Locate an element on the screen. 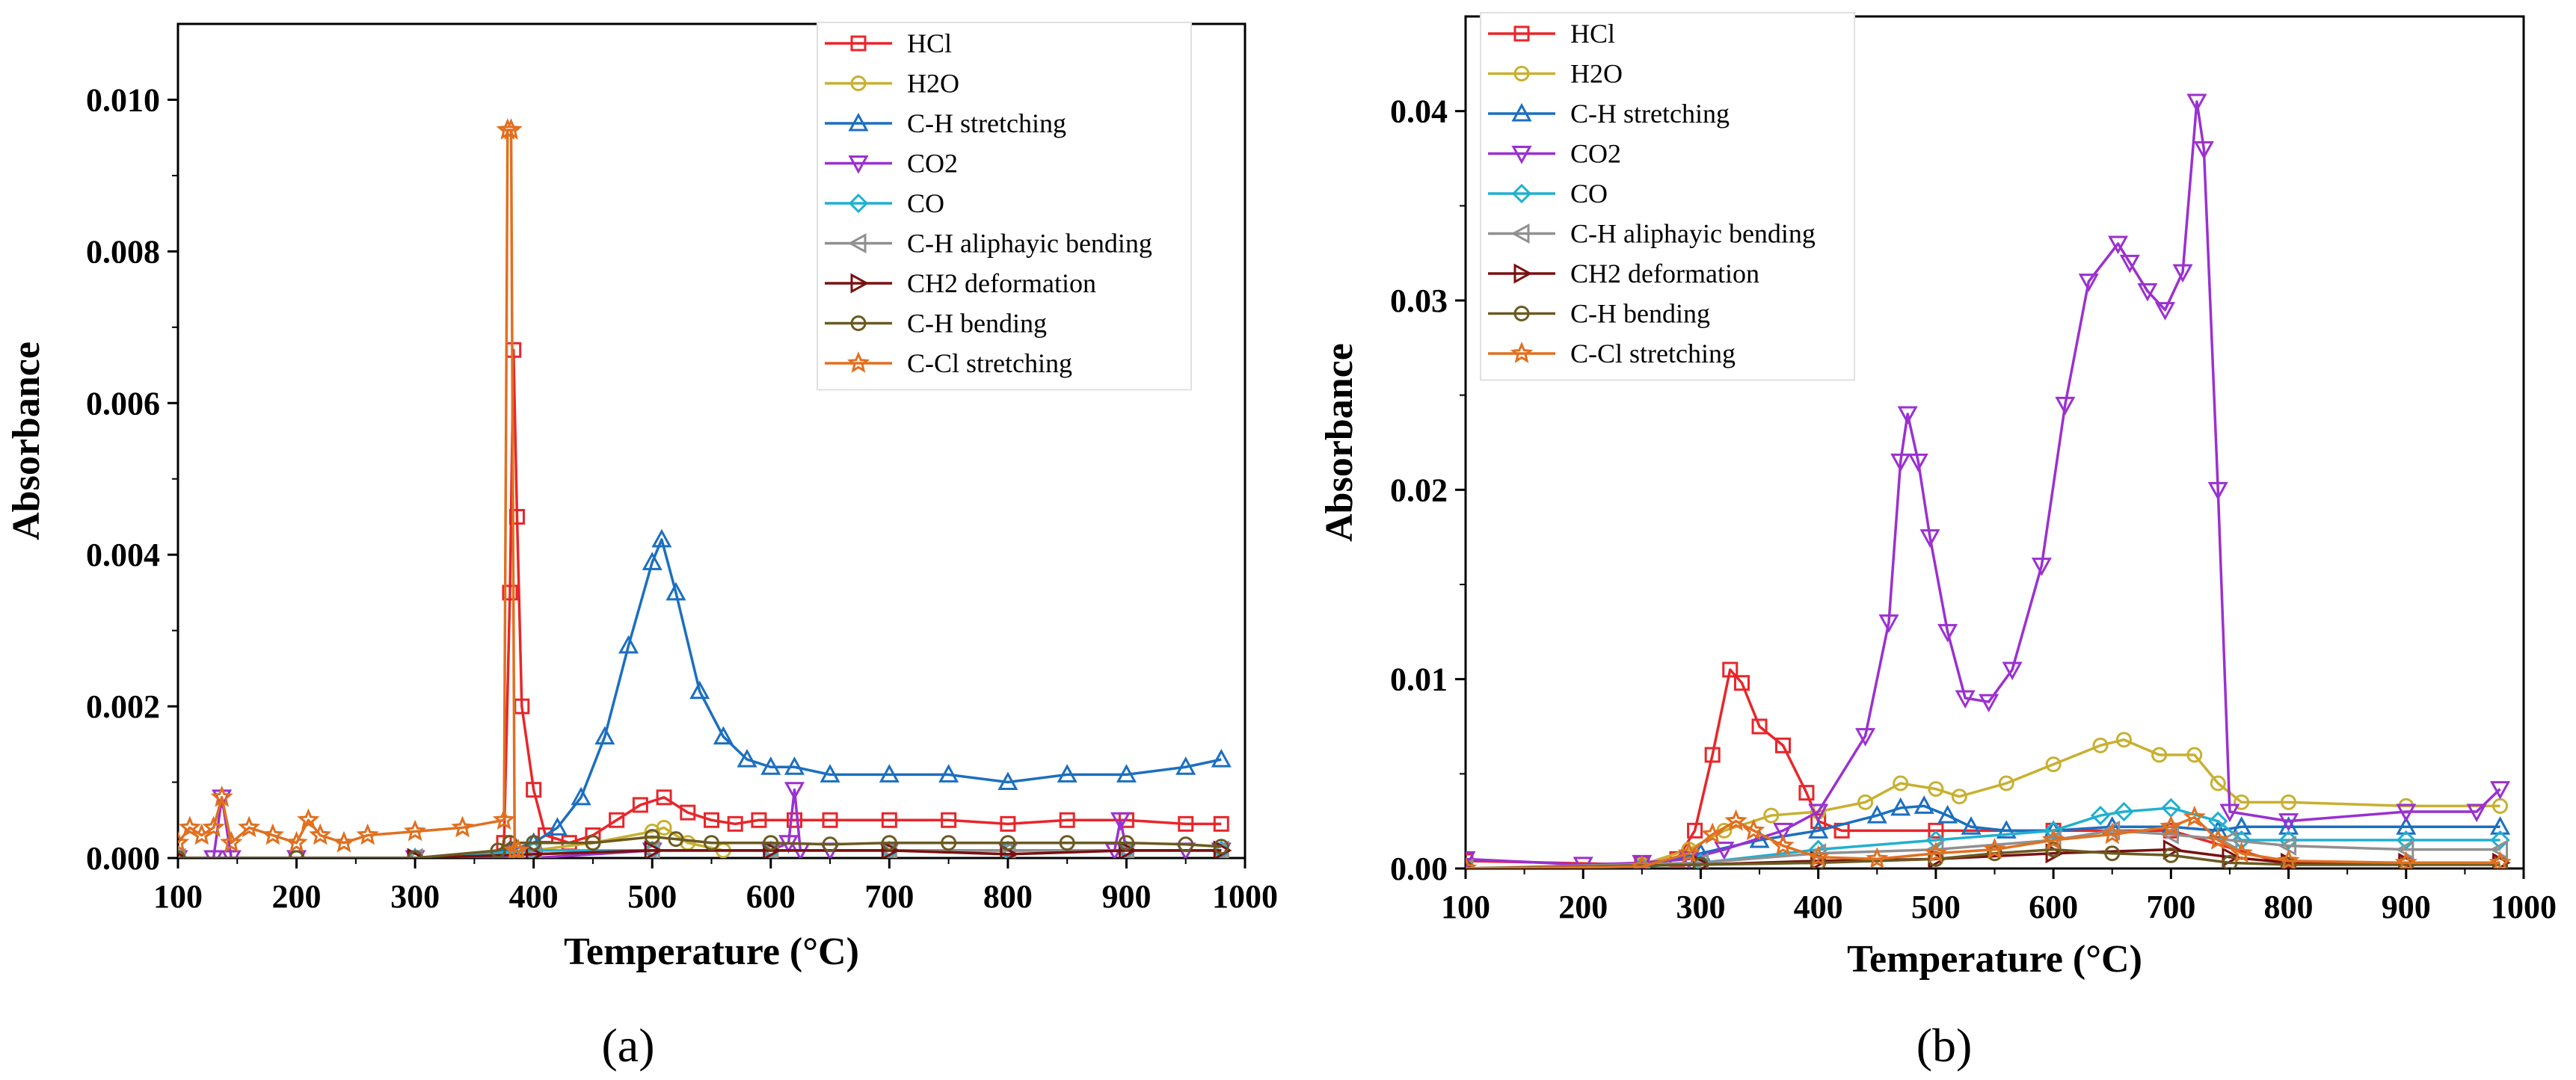 The width and height of the screenshot is (2576, 1080). panel-a-y-axis-title: Absorbance is located at coordinates (26, 441).